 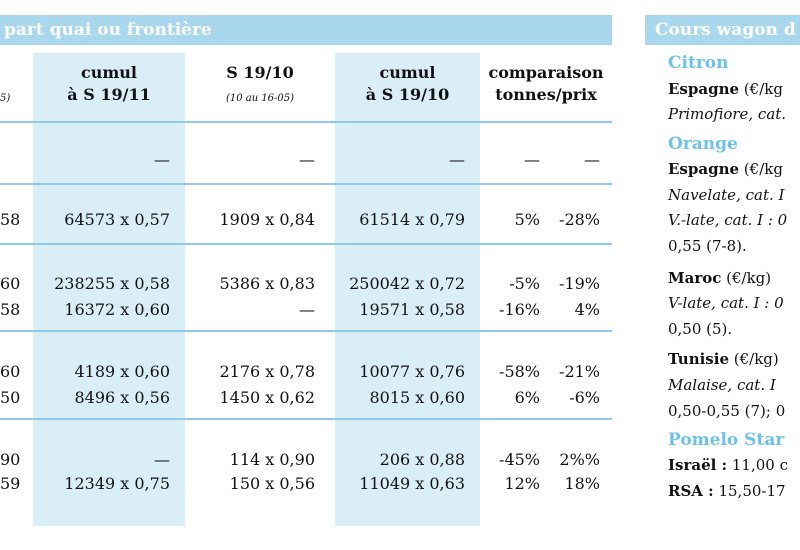 I want to click on table-cell-pct-prix: 4%, so click(x=587, y=309).